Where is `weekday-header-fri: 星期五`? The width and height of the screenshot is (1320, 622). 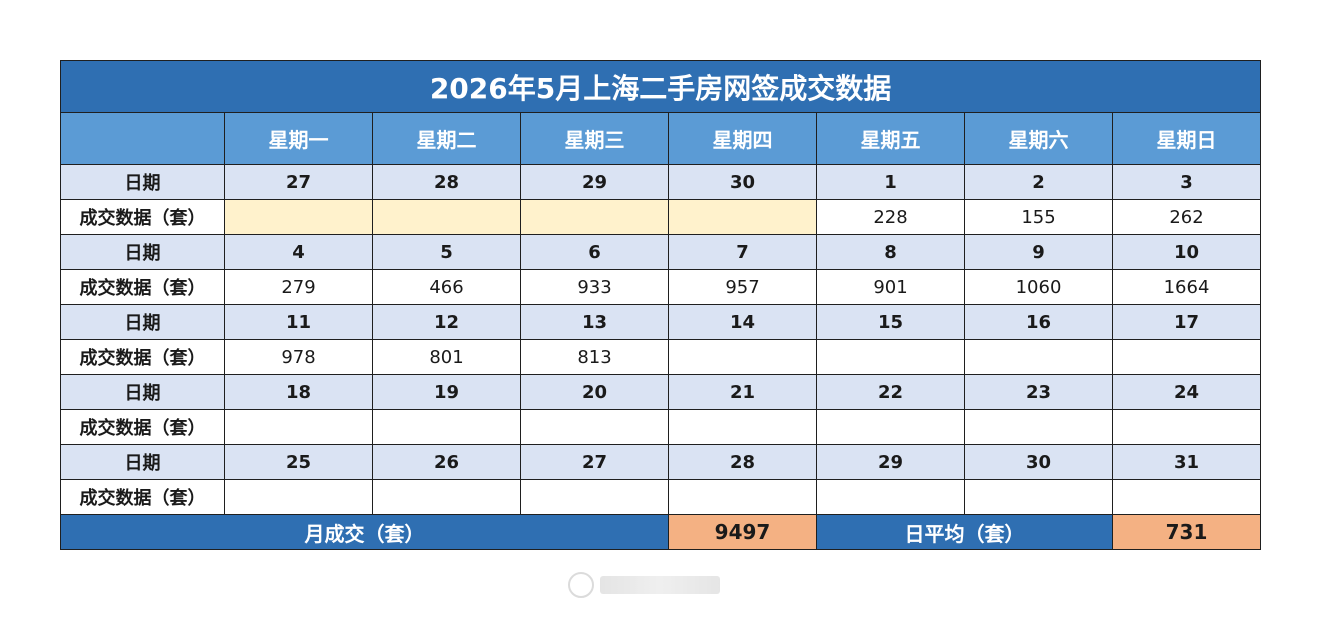 weekday-header-fri: 星期五 is located at coordinates (890, 138).